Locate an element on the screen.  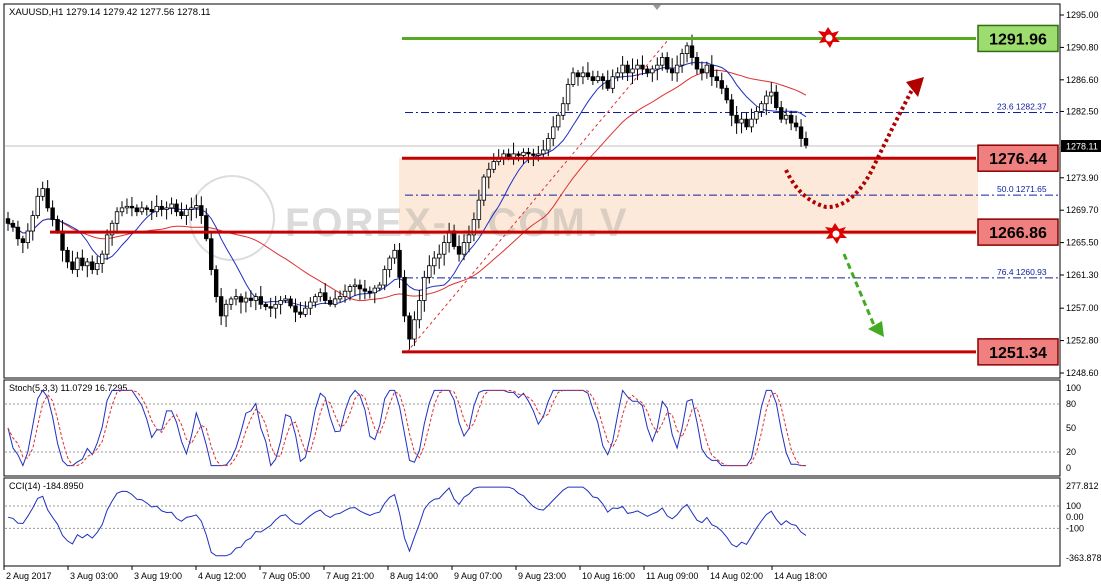
stoch-tick-label: 0 is located at coordinates (1068, 468).